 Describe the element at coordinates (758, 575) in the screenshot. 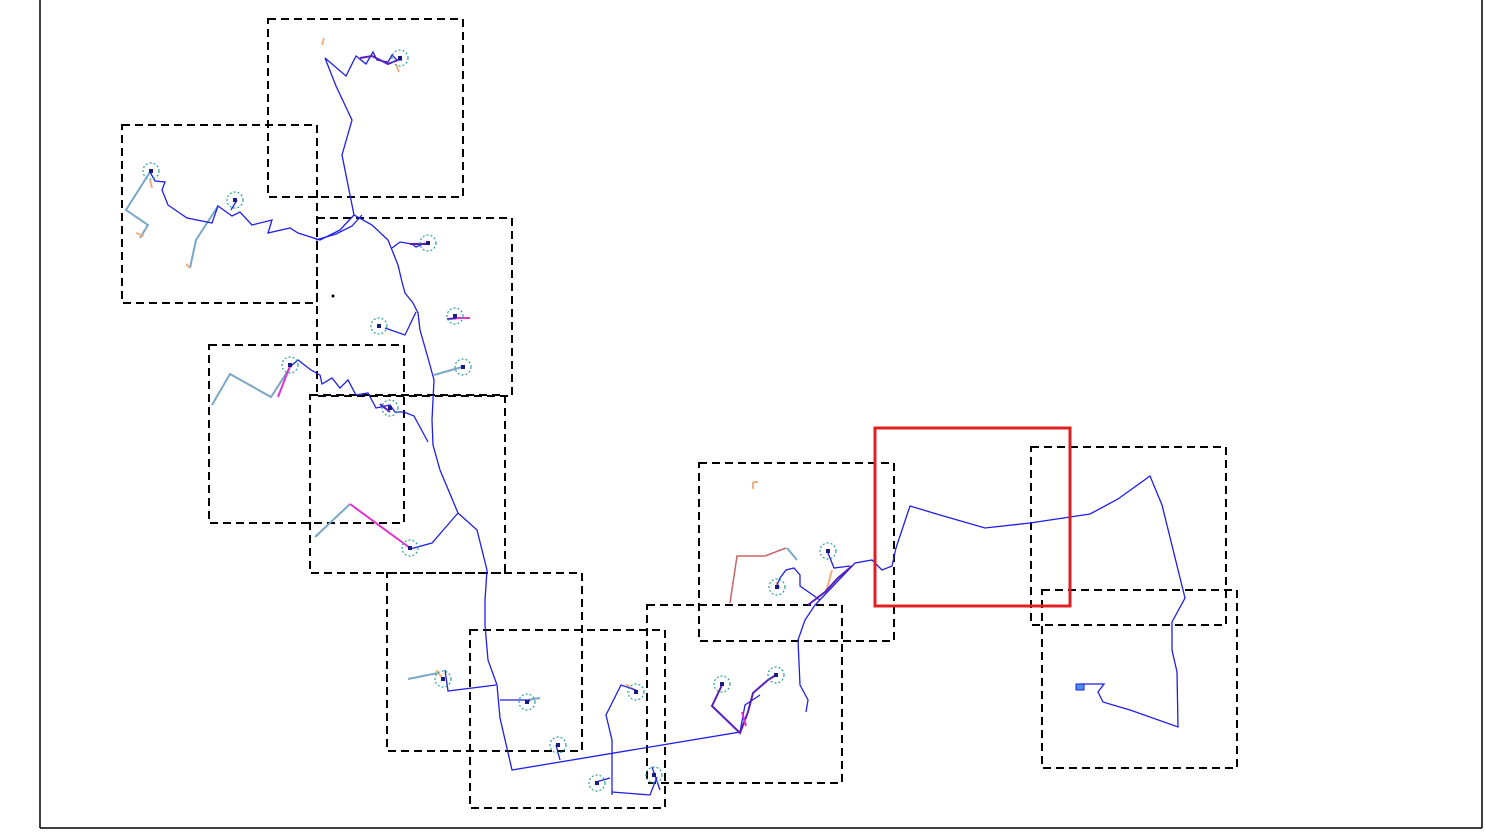

I see `red-line` at that location.